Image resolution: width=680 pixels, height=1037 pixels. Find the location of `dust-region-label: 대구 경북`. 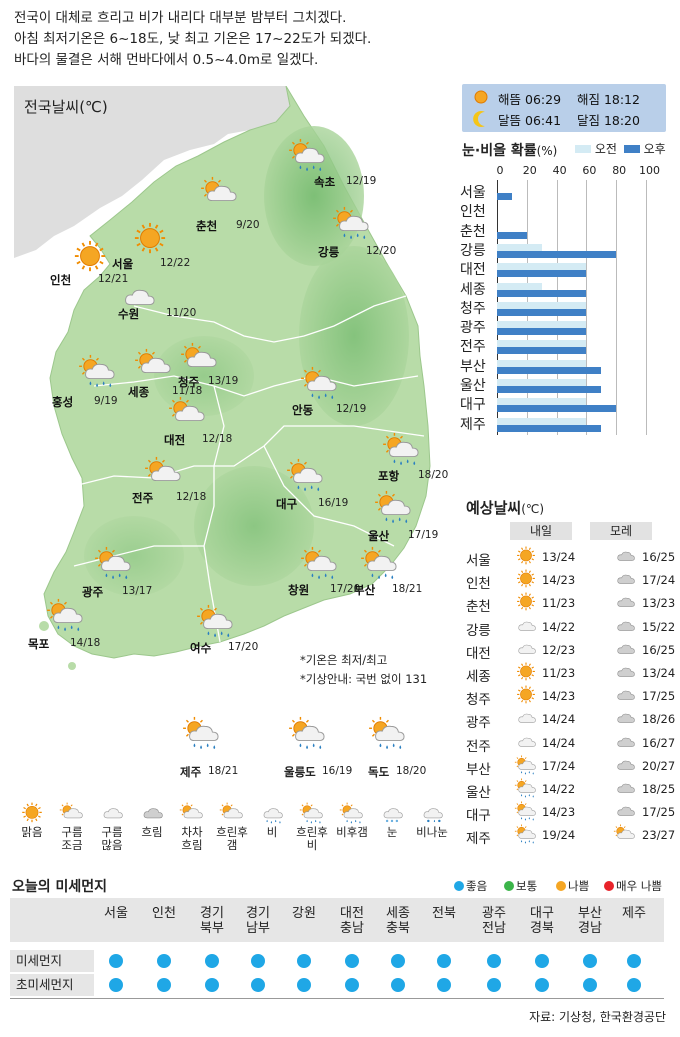

dust-region-label: 대구 경북 is located at coordinates (542, 921).